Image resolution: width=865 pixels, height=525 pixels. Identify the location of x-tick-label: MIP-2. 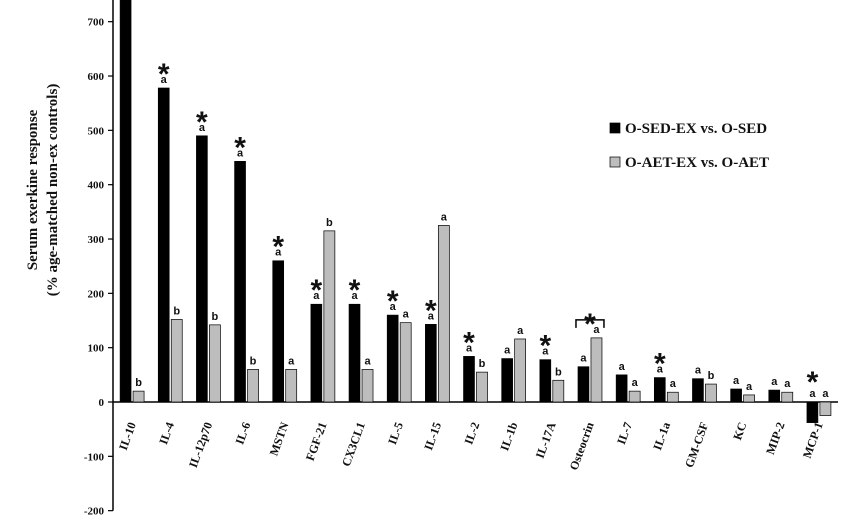
(775, 438).